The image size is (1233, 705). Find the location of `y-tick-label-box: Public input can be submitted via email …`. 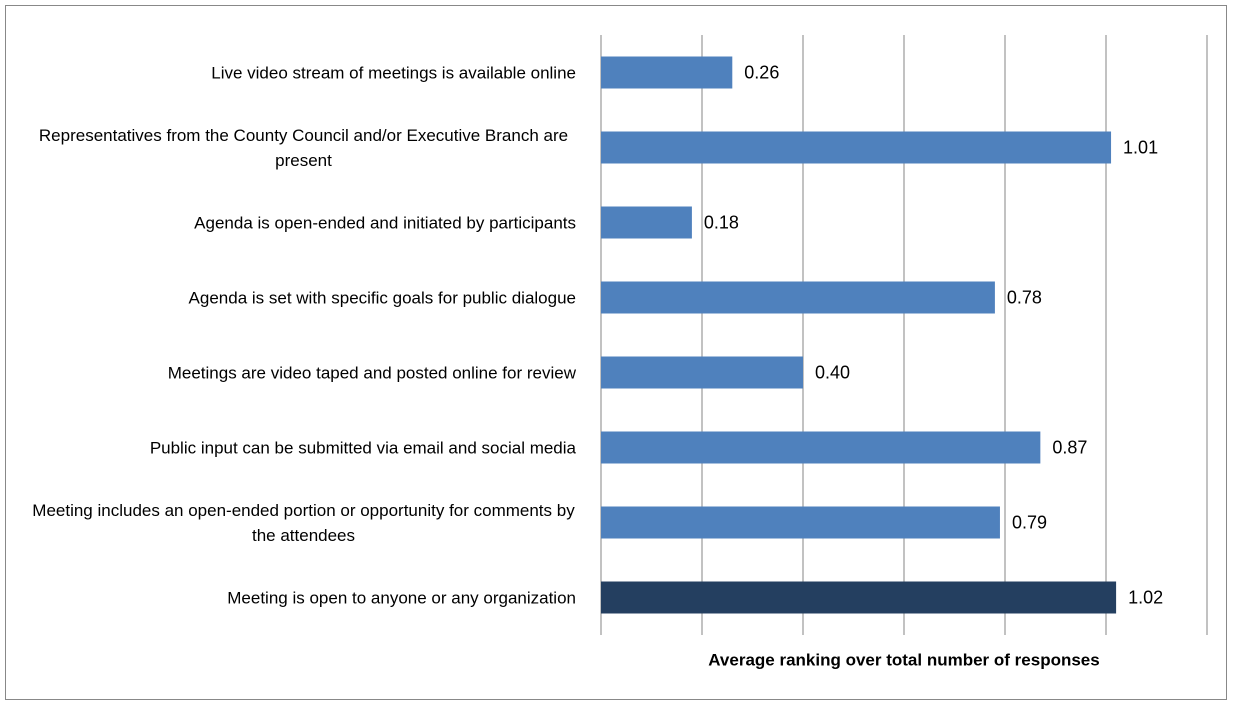

y-tick-label-box: Public input can be submitted via email … is located at coordinates (288, 447).